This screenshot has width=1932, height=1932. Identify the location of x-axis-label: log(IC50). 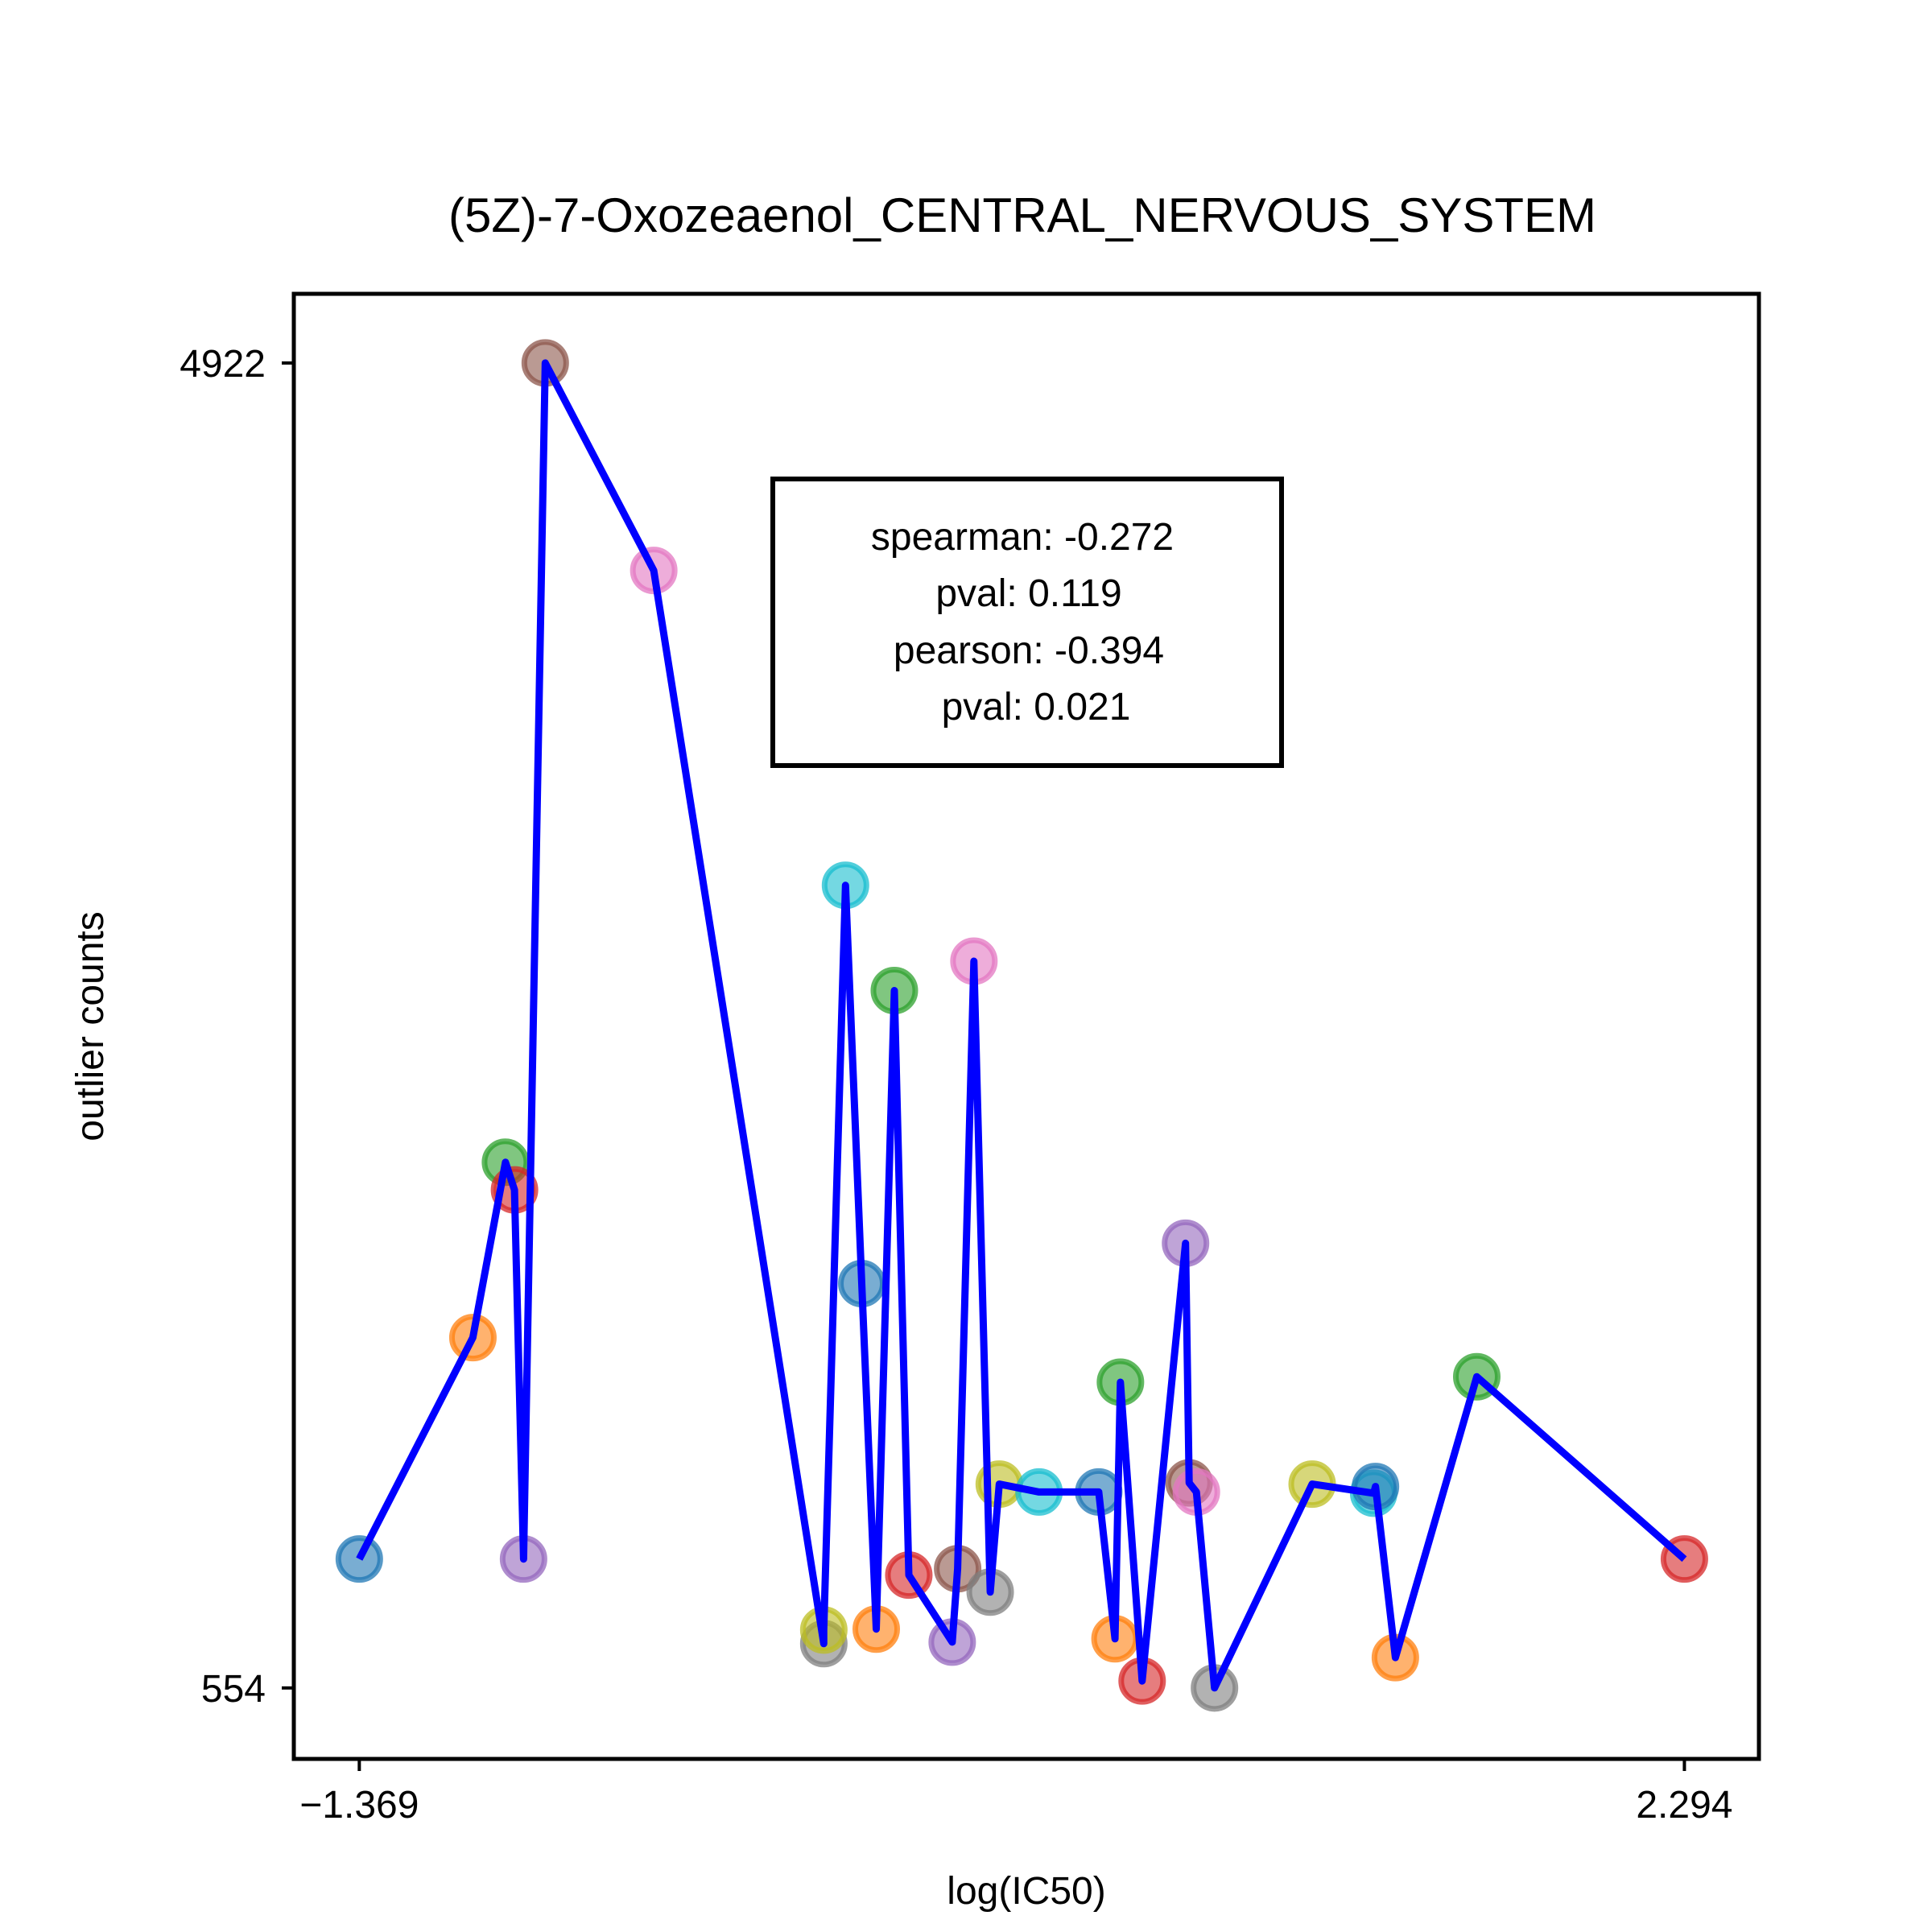
(1026, 1891).